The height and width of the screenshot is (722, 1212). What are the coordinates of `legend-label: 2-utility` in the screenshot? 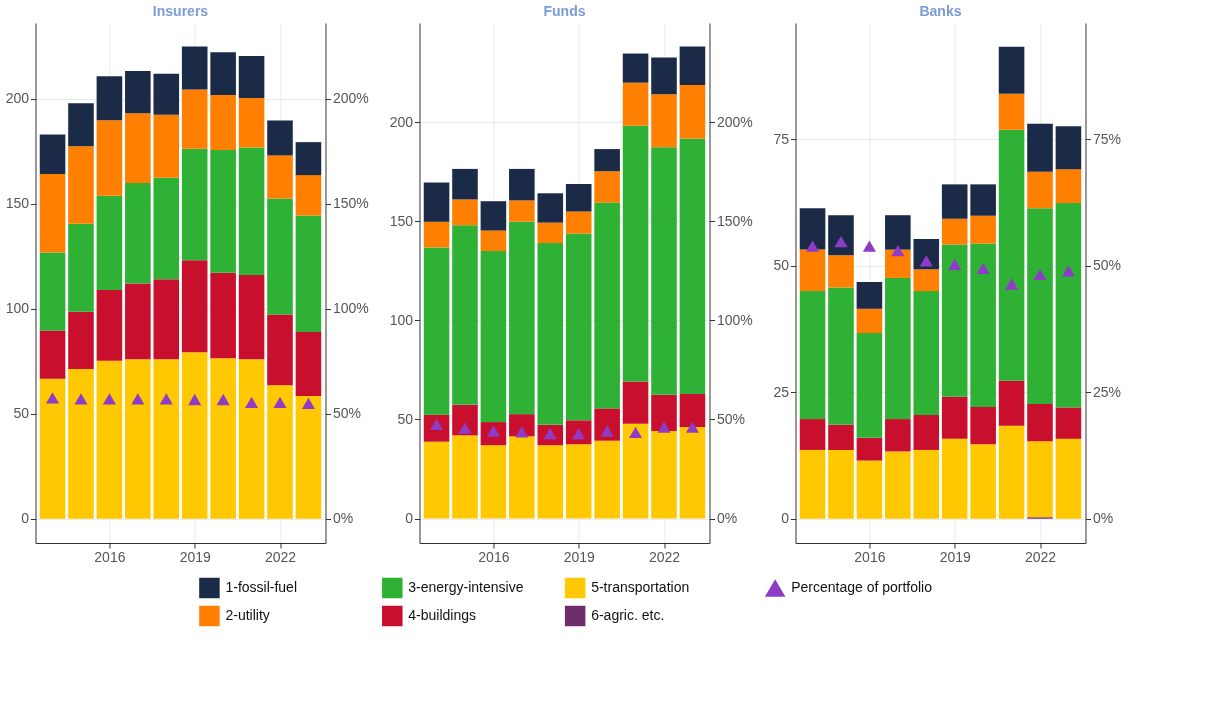 It's located at (247, 615).